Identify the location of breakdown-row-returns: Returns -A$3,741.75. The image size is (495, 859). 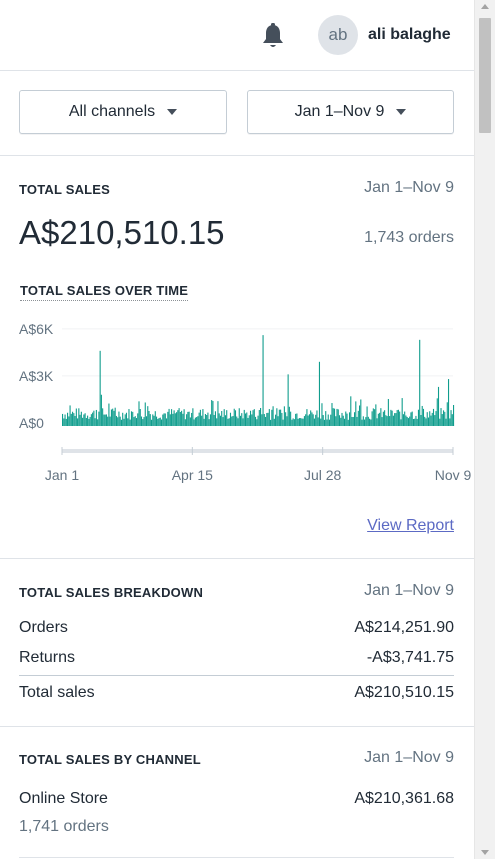
(236, 661).